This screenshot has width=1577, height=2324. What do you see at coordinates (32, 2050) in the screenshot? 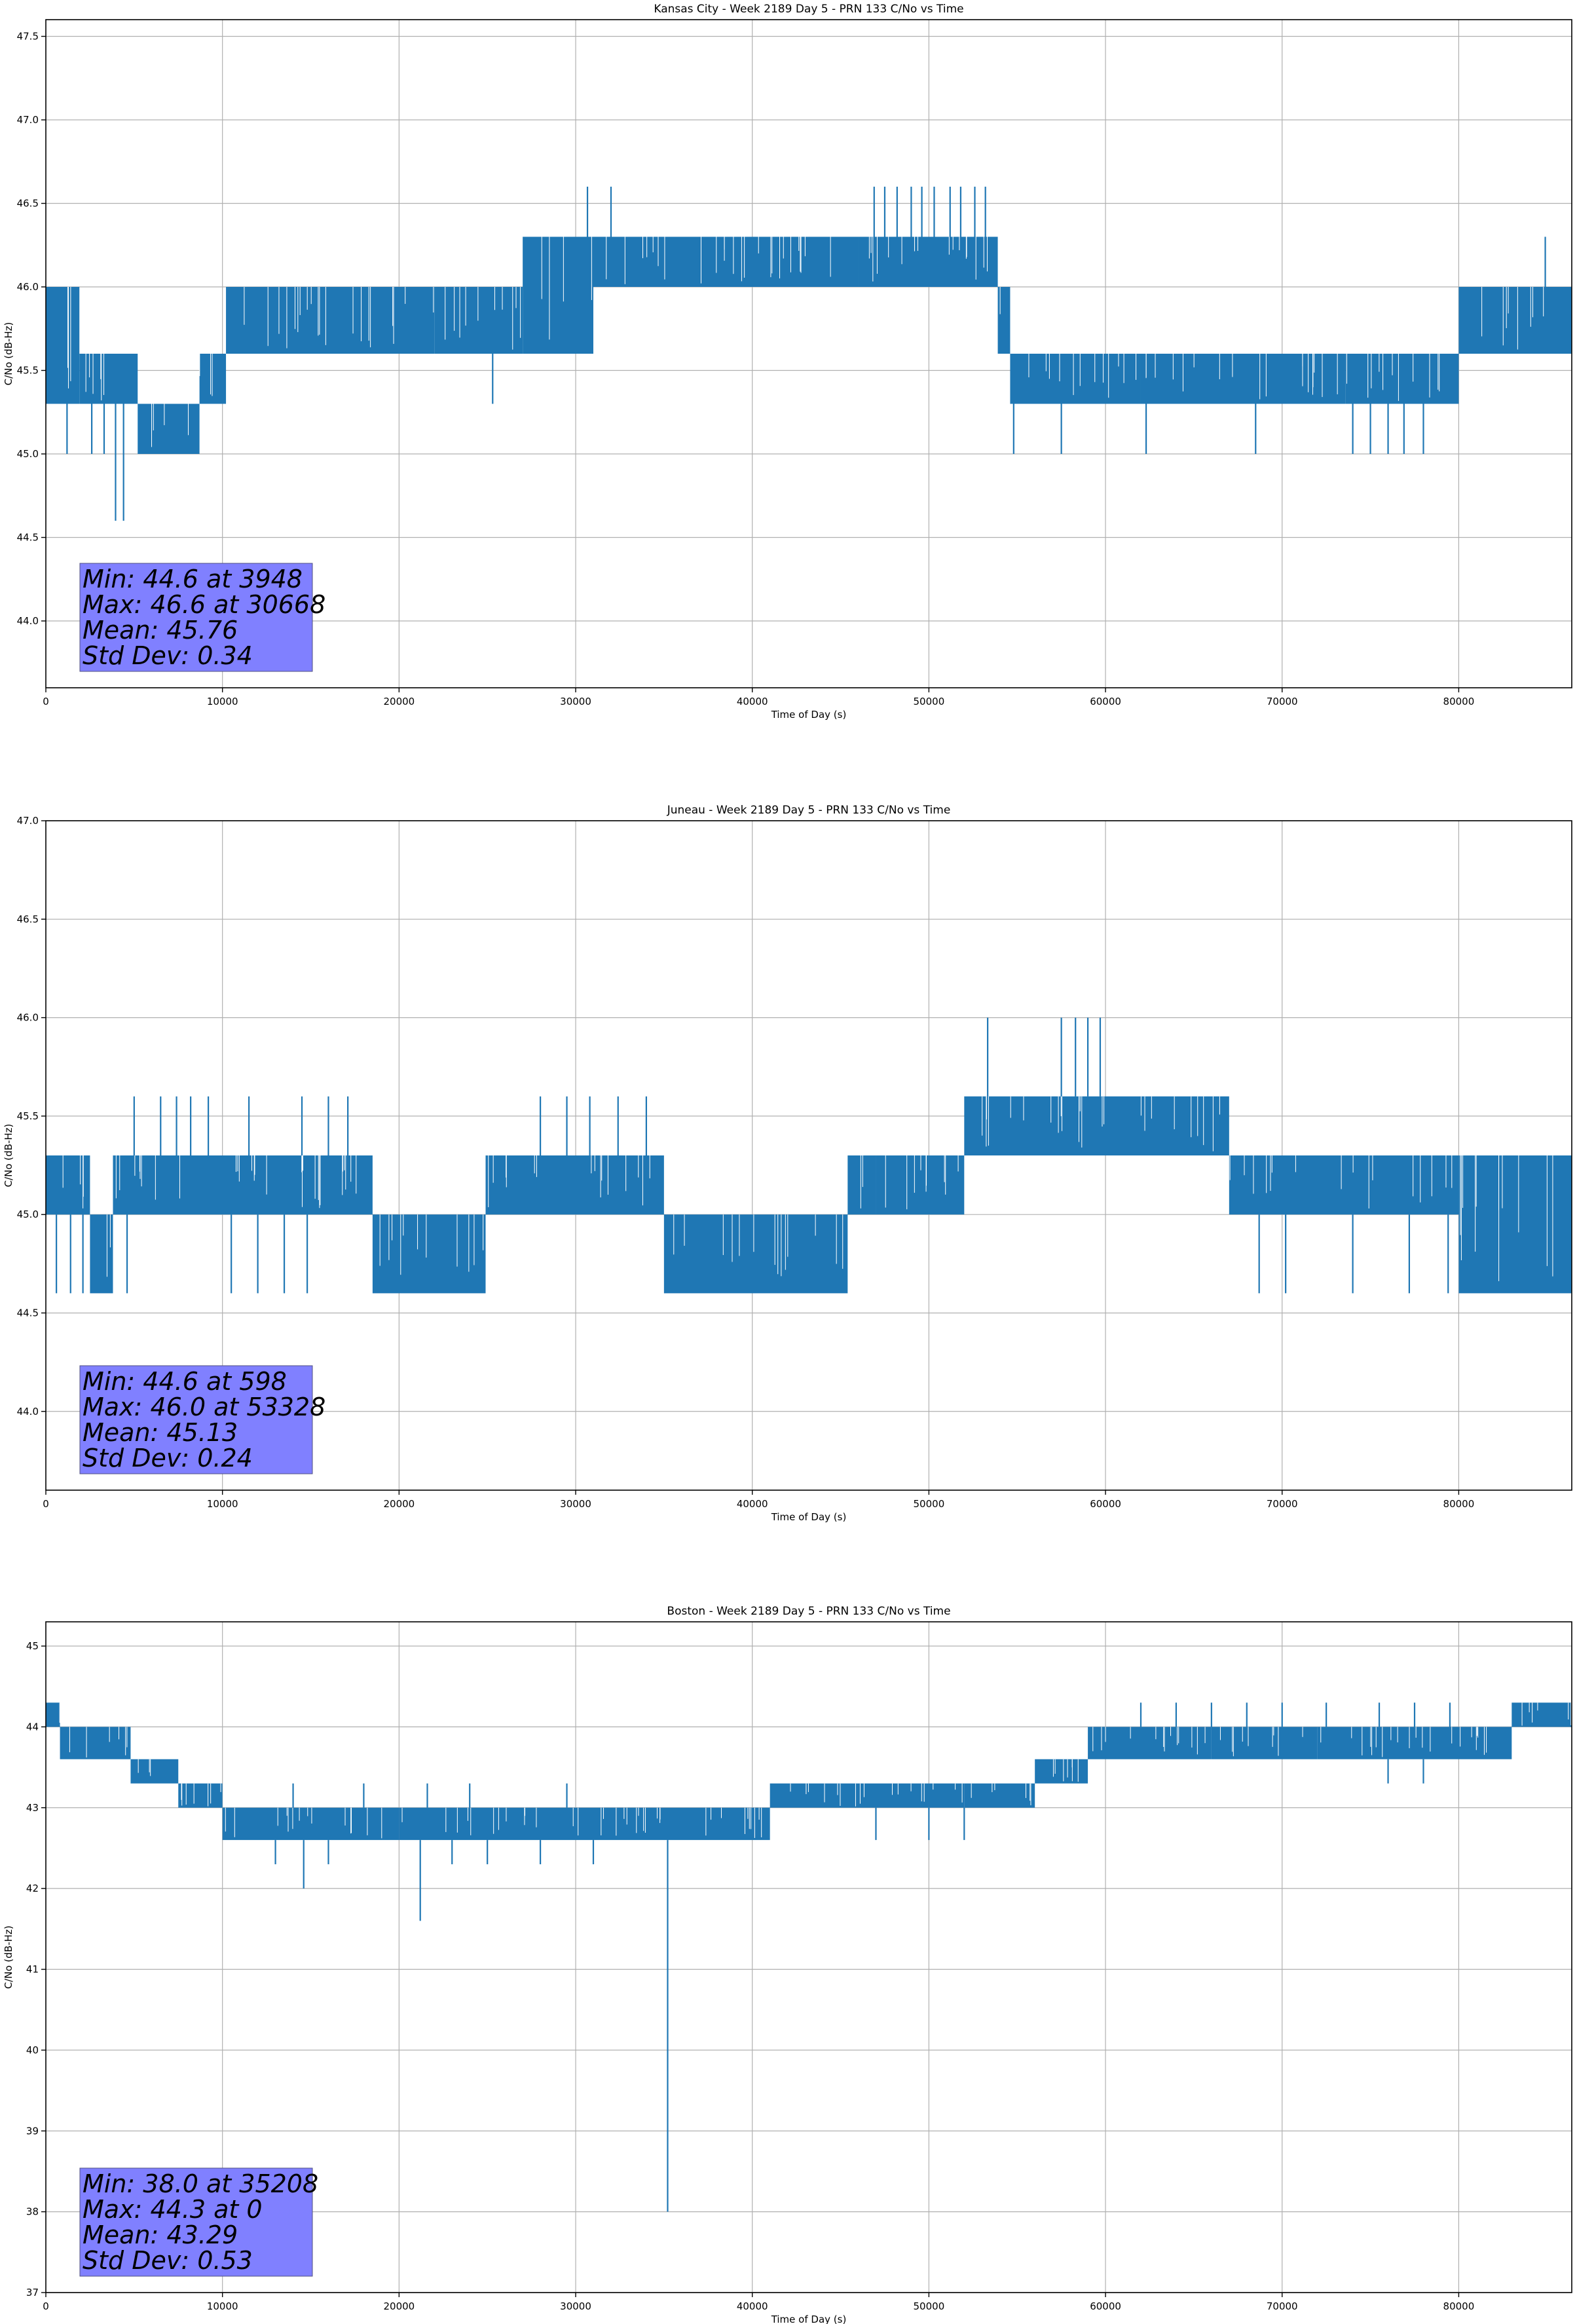
I see `y-tick-label: 40` at bounding box center [32, 2050].